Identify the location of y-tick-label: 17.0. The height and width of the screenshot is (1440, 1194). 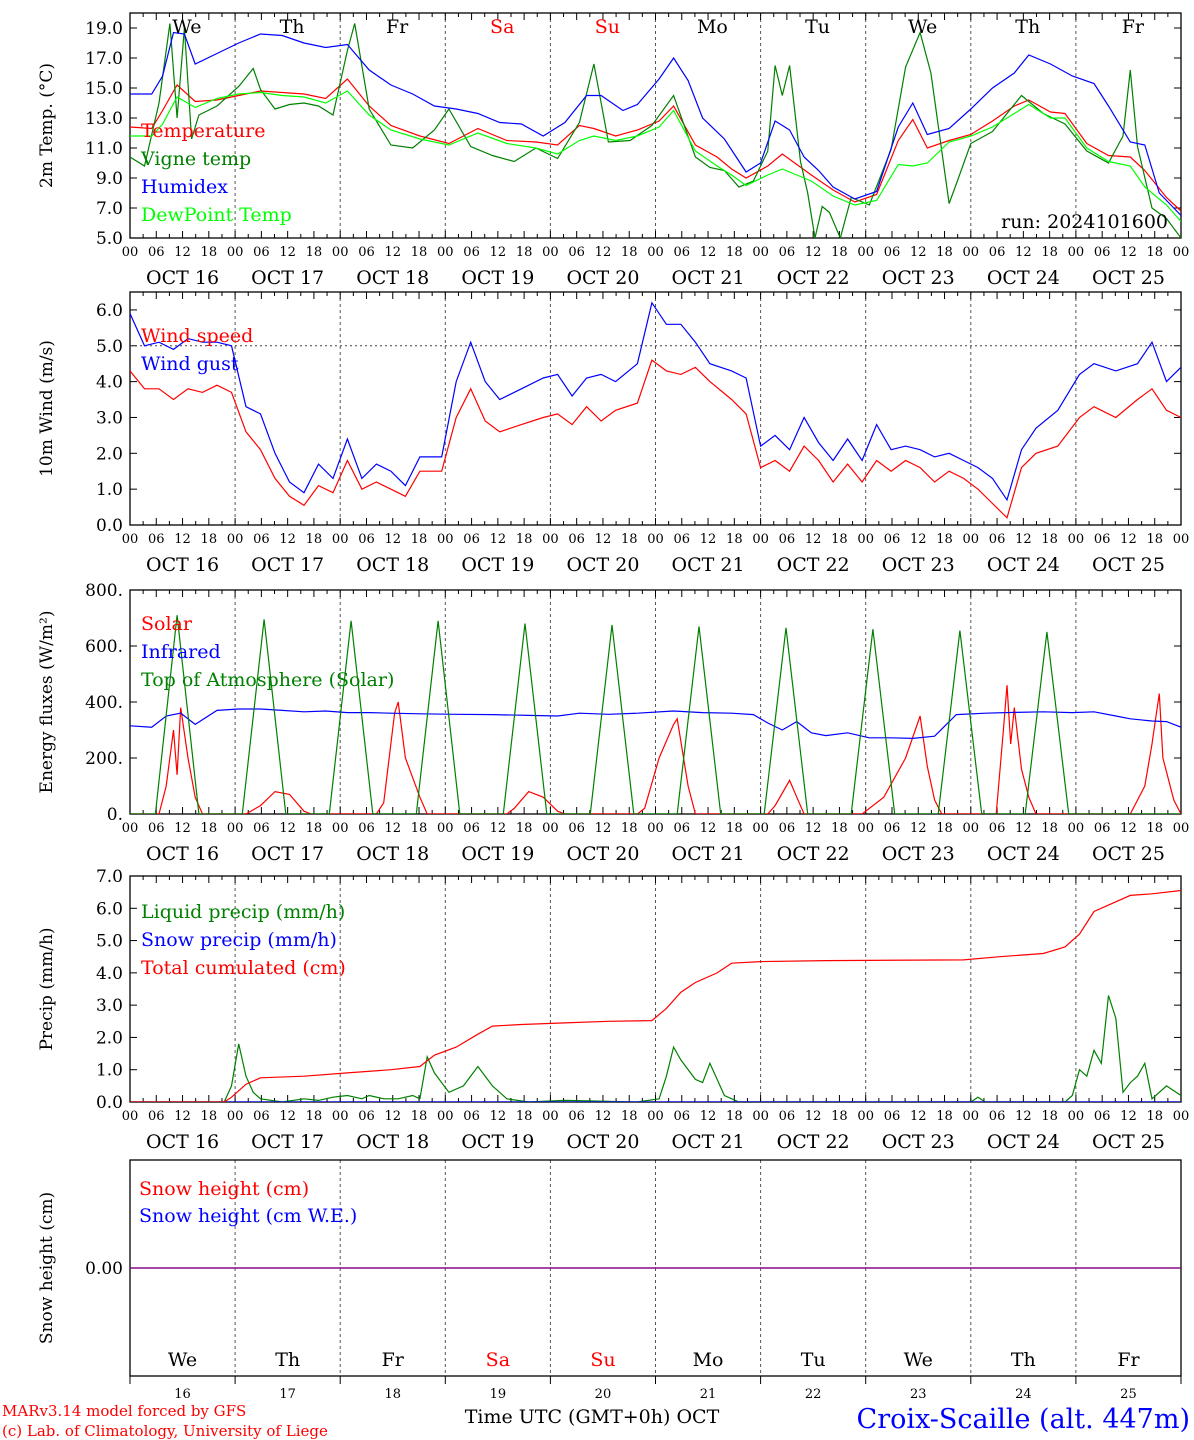
(104, 59).